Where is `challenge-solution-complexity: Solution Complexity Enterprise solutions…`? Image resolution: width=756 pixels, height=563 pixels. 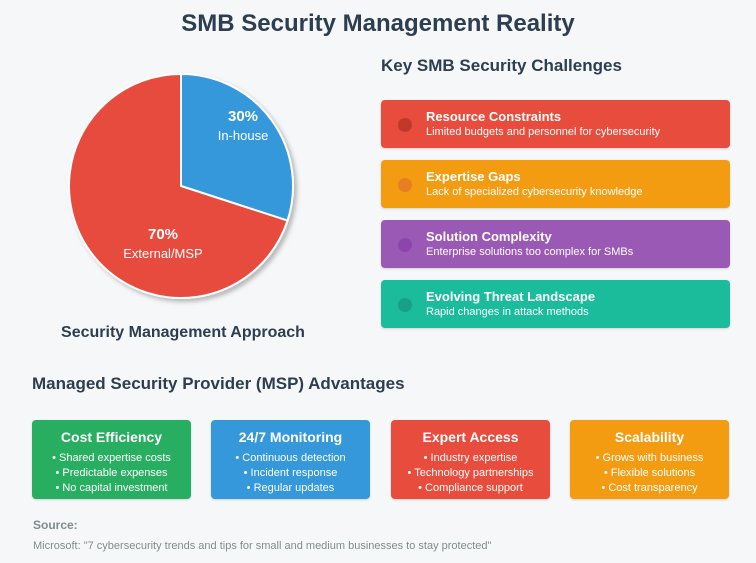
challenge-solution-complexity: Solution Complexity Enterprise solutions… is located at coordinates (555, 244).